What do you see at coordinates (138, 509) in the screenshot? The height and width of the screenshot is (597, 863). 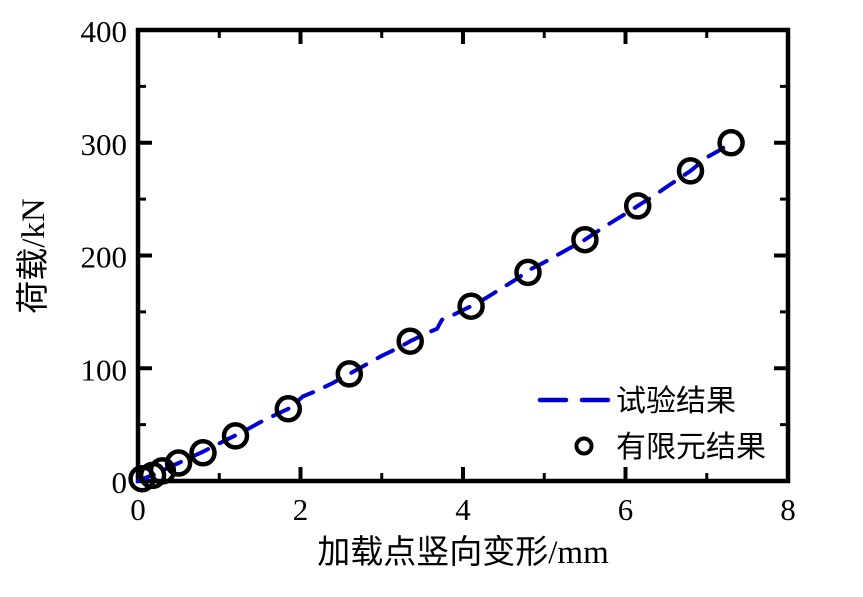 I see `x-tick-label: 0` at bounding box center [138, 509].